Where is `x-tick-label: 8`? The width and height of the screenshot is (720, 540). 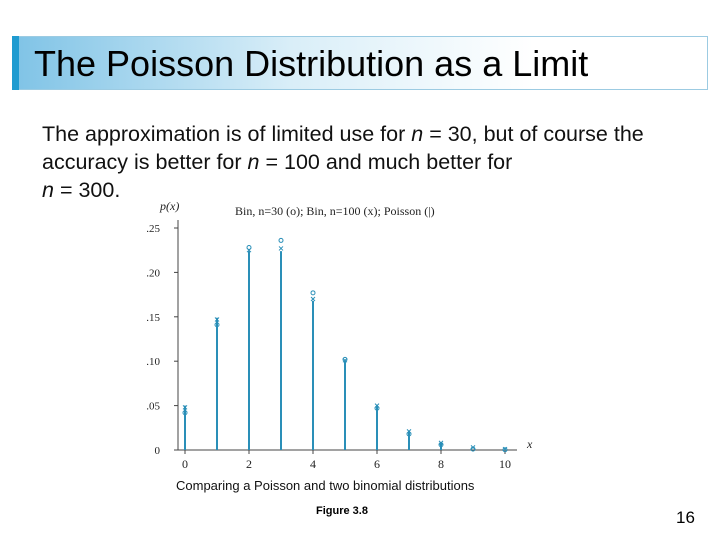
x-tick-label: 8 is located at coordinates (441, 464).